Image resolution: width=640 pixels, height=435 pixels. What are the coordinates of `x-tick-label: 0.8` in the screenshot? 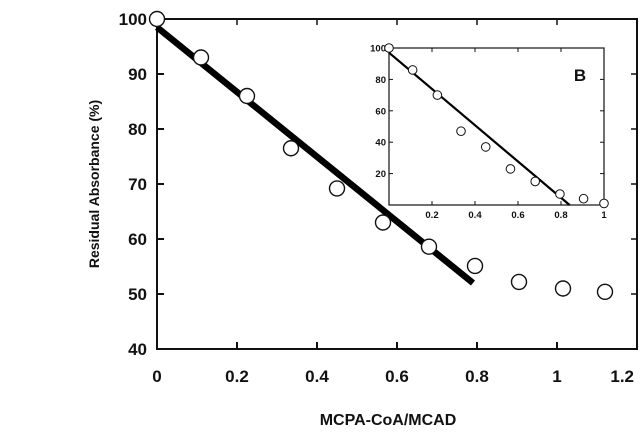 It's located at (477, 376).